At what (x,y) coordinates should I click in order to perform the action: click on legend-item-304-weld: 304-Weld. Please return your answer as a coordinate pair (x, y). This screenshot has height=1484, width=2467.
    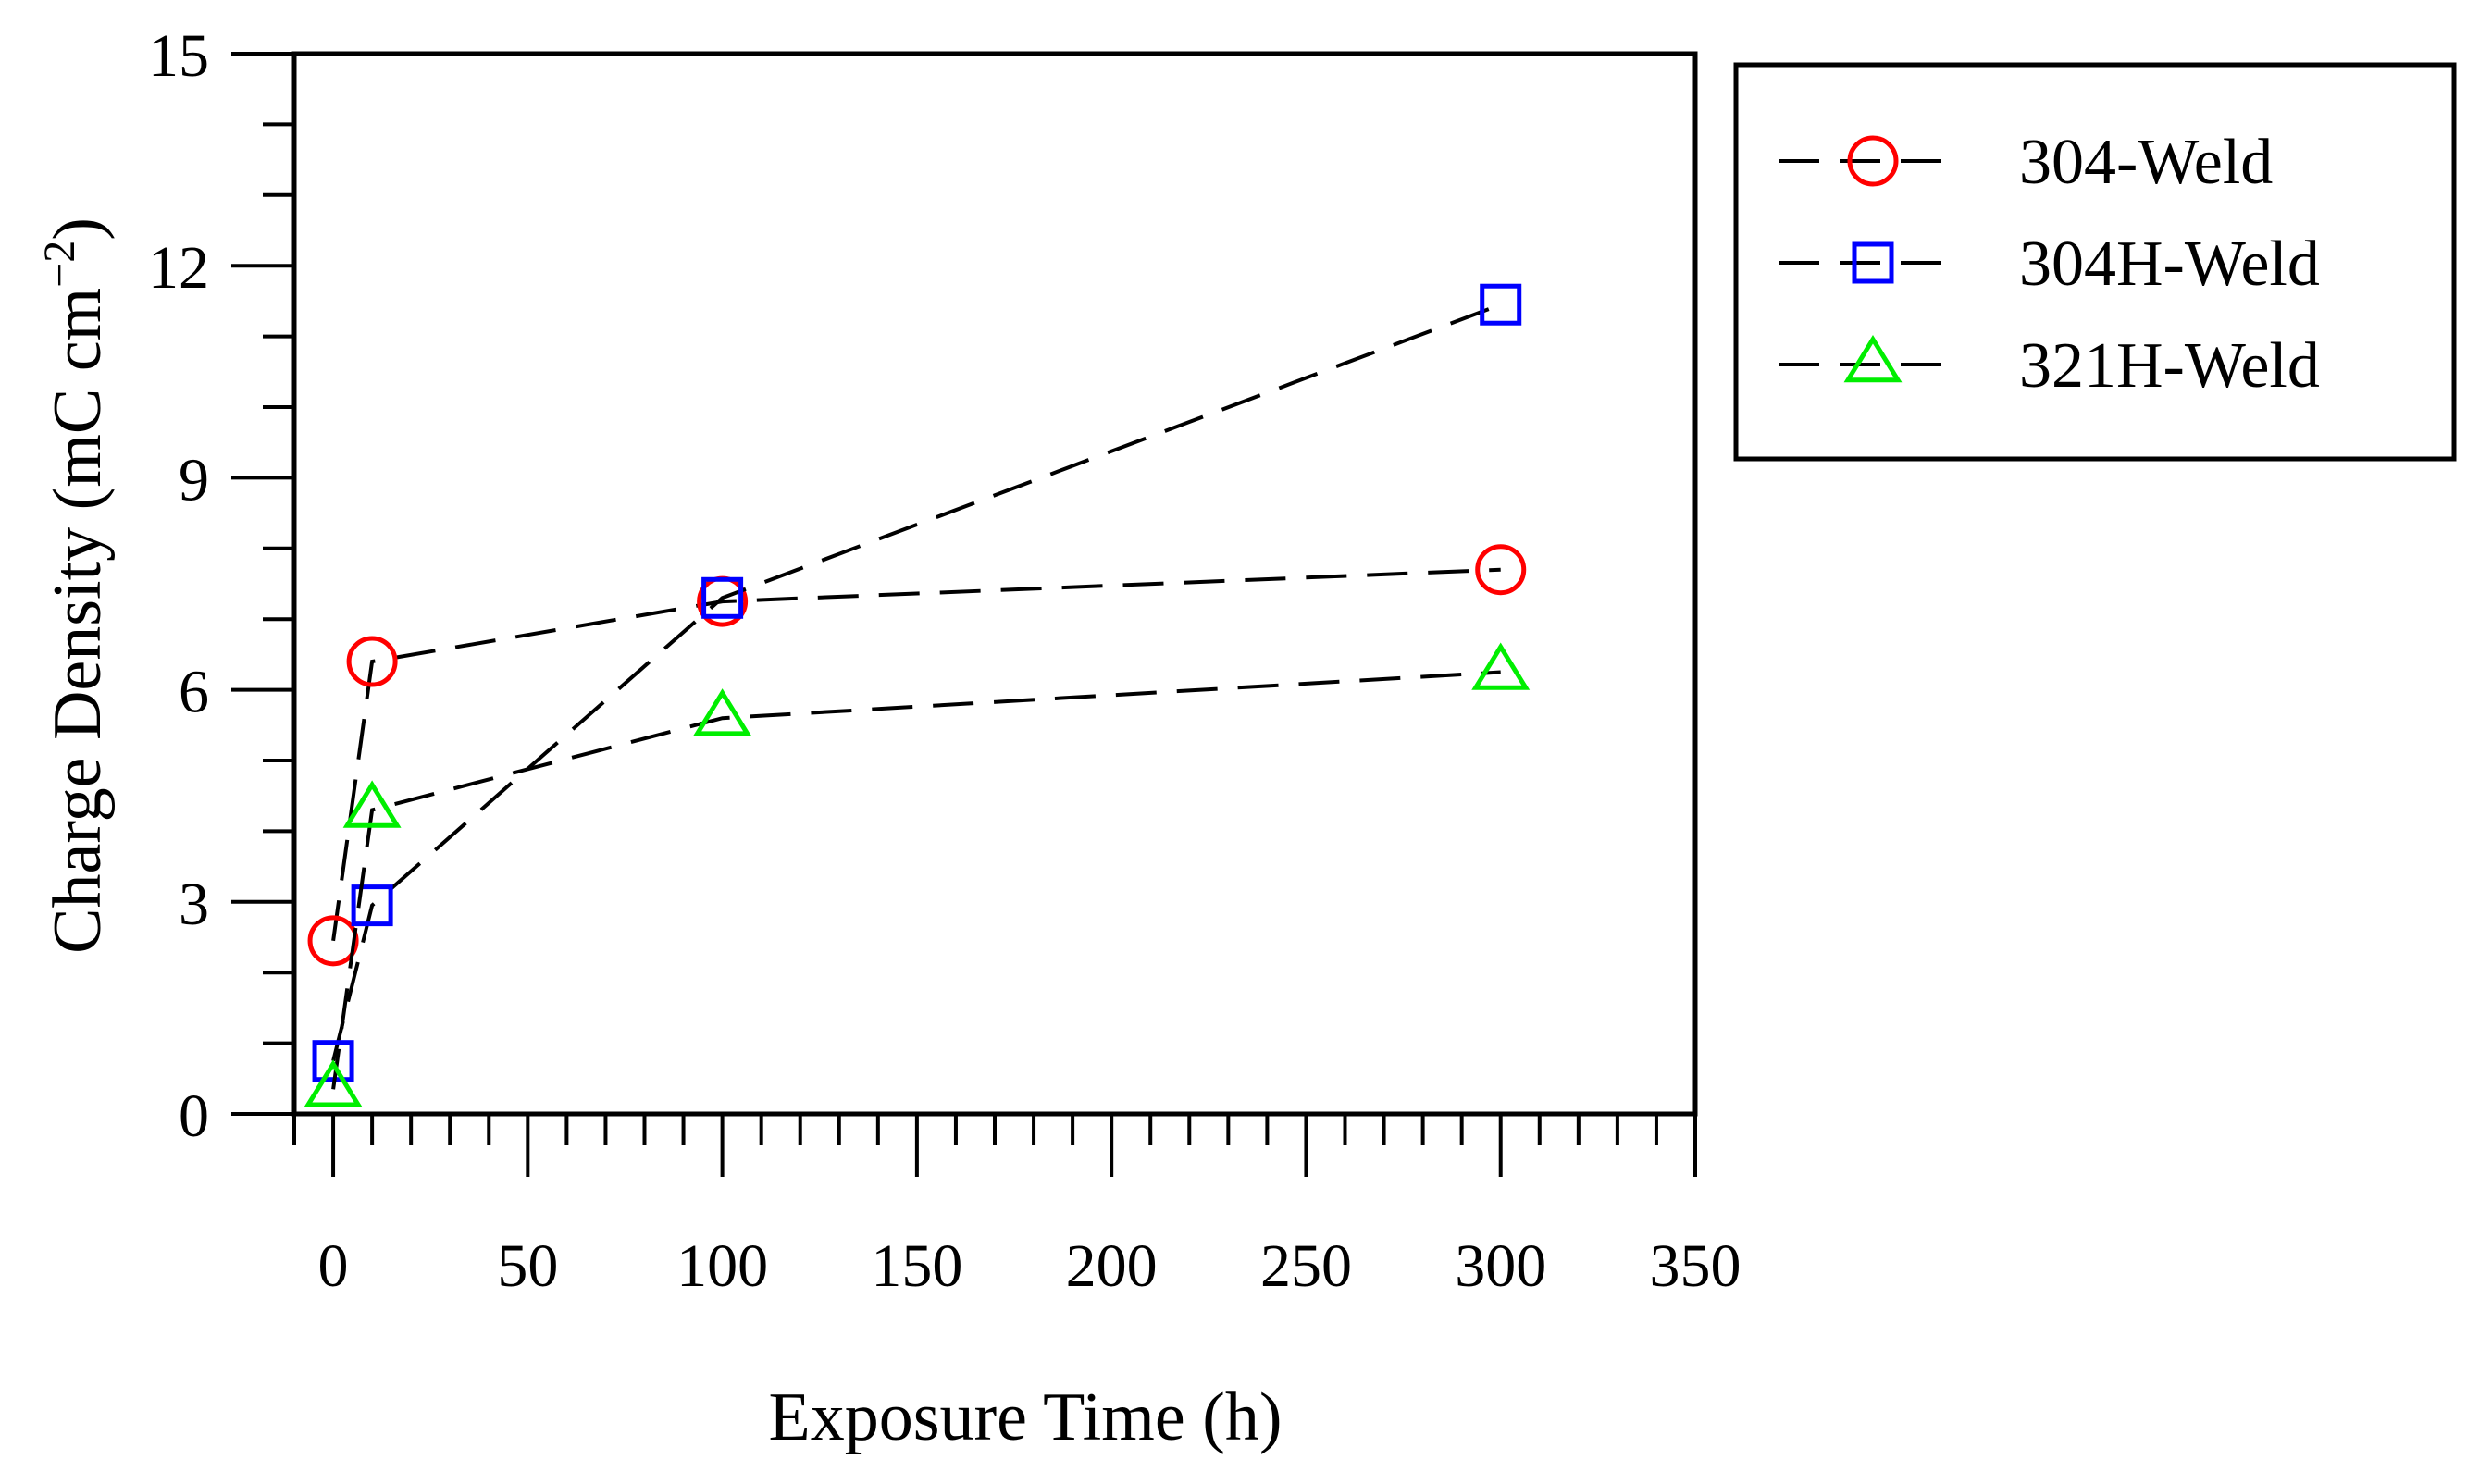
    Looking at the image, I should click on (2026, 162).